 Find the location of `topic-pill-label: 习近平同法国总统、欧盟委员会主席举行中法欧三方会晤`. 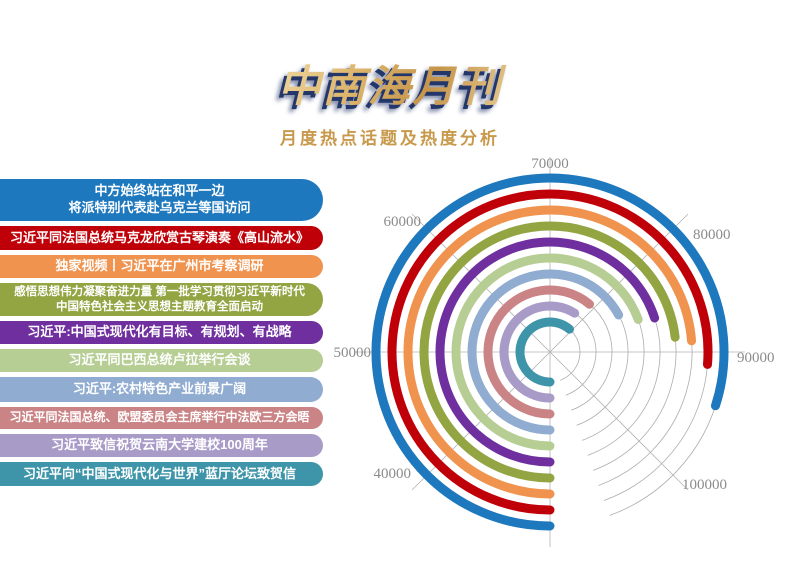

topic-pill-label: 习近平同法国总统、欧盟委员会主席举行中法欧三方会晤 is located at coordinates (159, 417).